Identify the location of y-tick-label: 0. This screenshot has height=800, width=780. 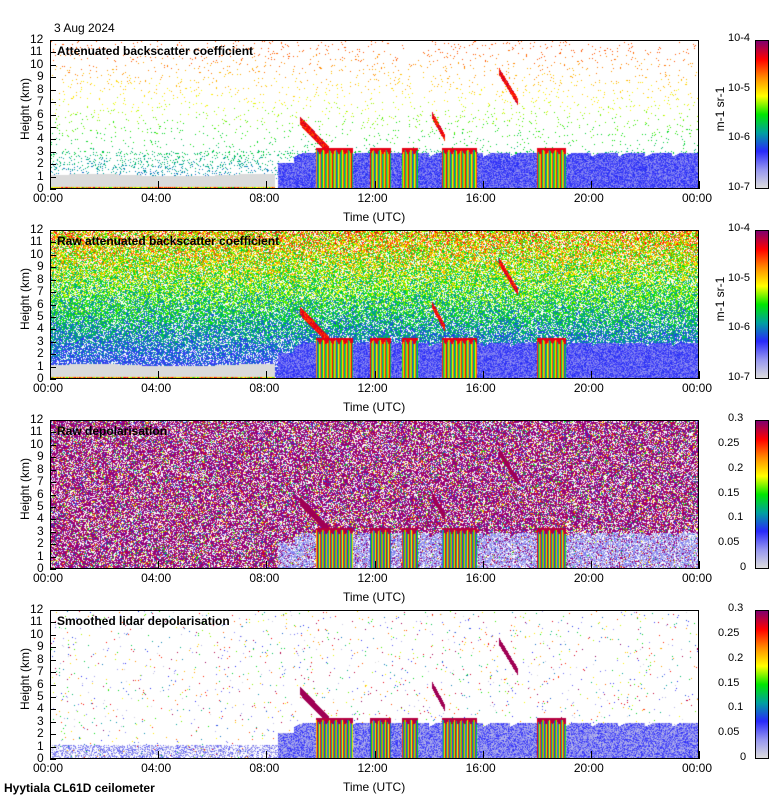
(40, 188).